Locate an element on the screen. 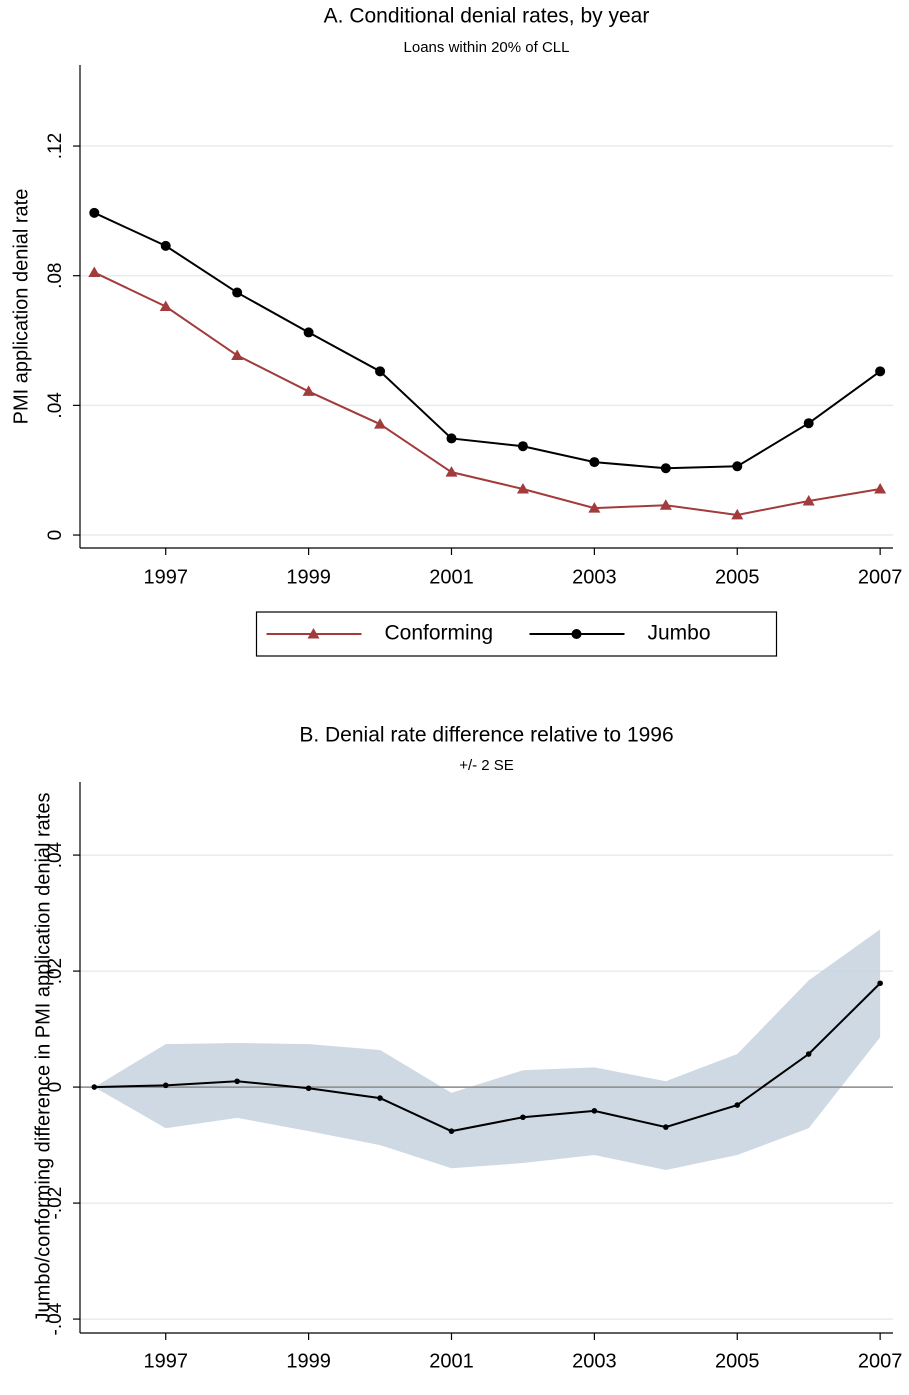 The height and width of the screenshot is (1395, 909). y-tick-label: .12 is located at coordinates (55, 146).